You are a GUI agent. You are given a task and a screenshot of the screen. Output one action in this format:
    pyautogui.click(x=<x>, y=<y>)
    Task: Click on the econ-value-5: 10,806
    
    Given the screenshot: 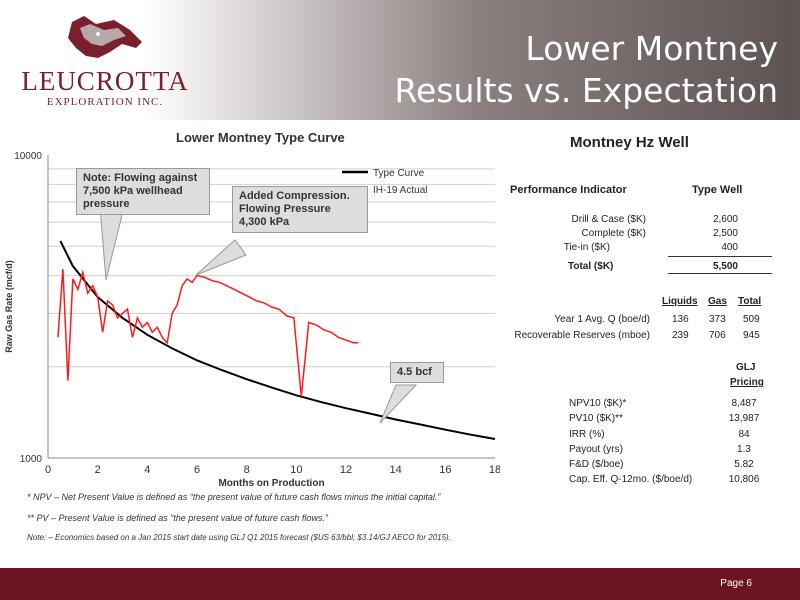 What is the action you would take?
    pyautogui.click(x=744, y=479)
    